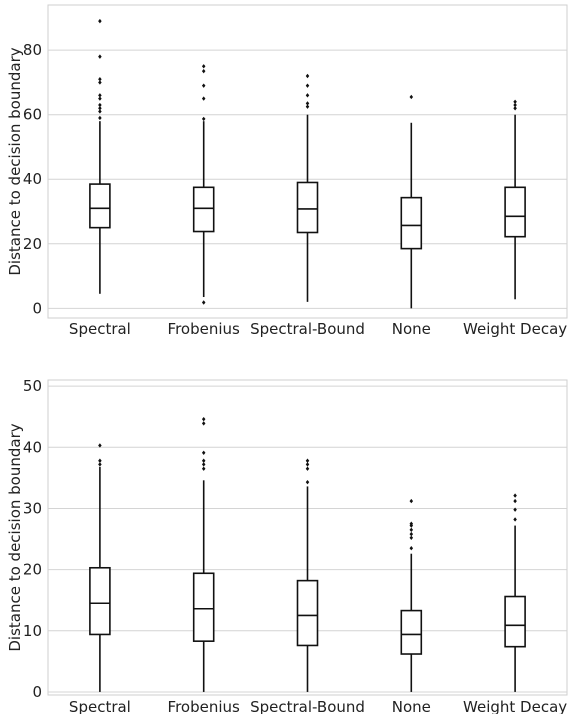 This screenshot has width=569, height=714. Describe the element at coordinates (32, 386) in the screenshot. I see `y-tick-label: 50` at that location.